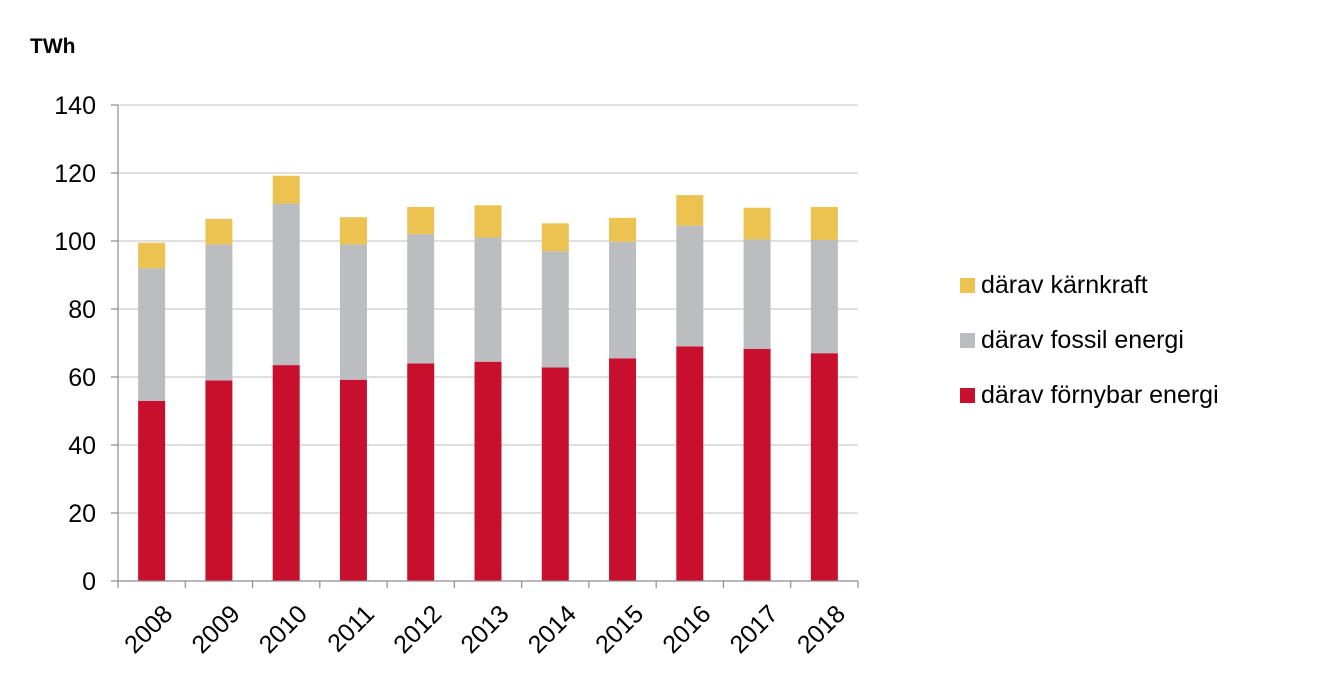 Image resolution: width=1336 pixels, height=682 pixels. Describe the element at coordinates (686, 629) in the screenshot. I see `x-tick-label-2016: 2016` at that location.